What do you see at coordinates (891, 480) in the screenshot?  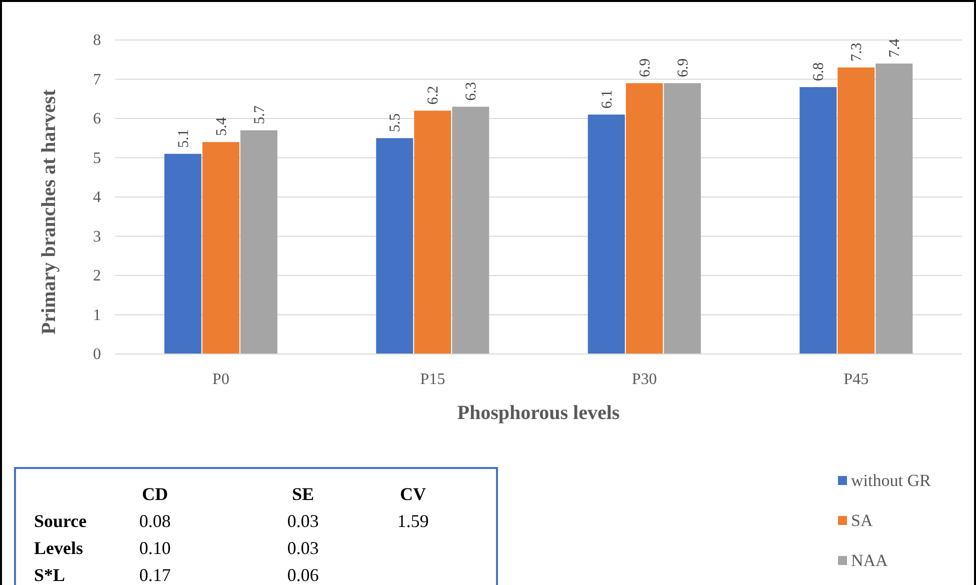 I see `legend-label: without GR` at bounding box center [891, 480].